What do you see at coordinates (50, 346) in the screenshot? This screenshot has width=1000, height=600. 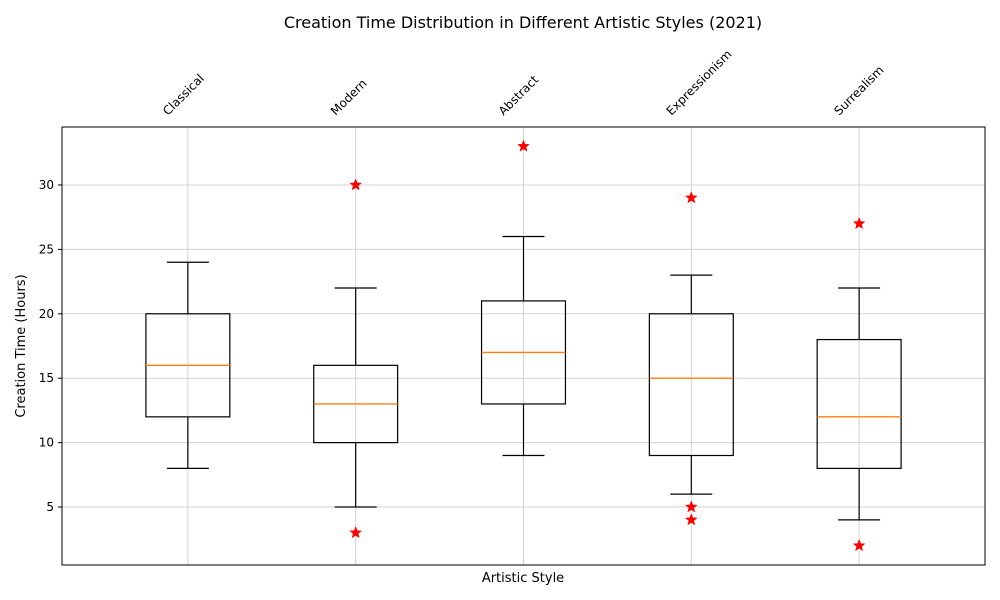 I see `y-axis-ticks: 5 10 15 20 25 30` at bounding box center [50, 346].